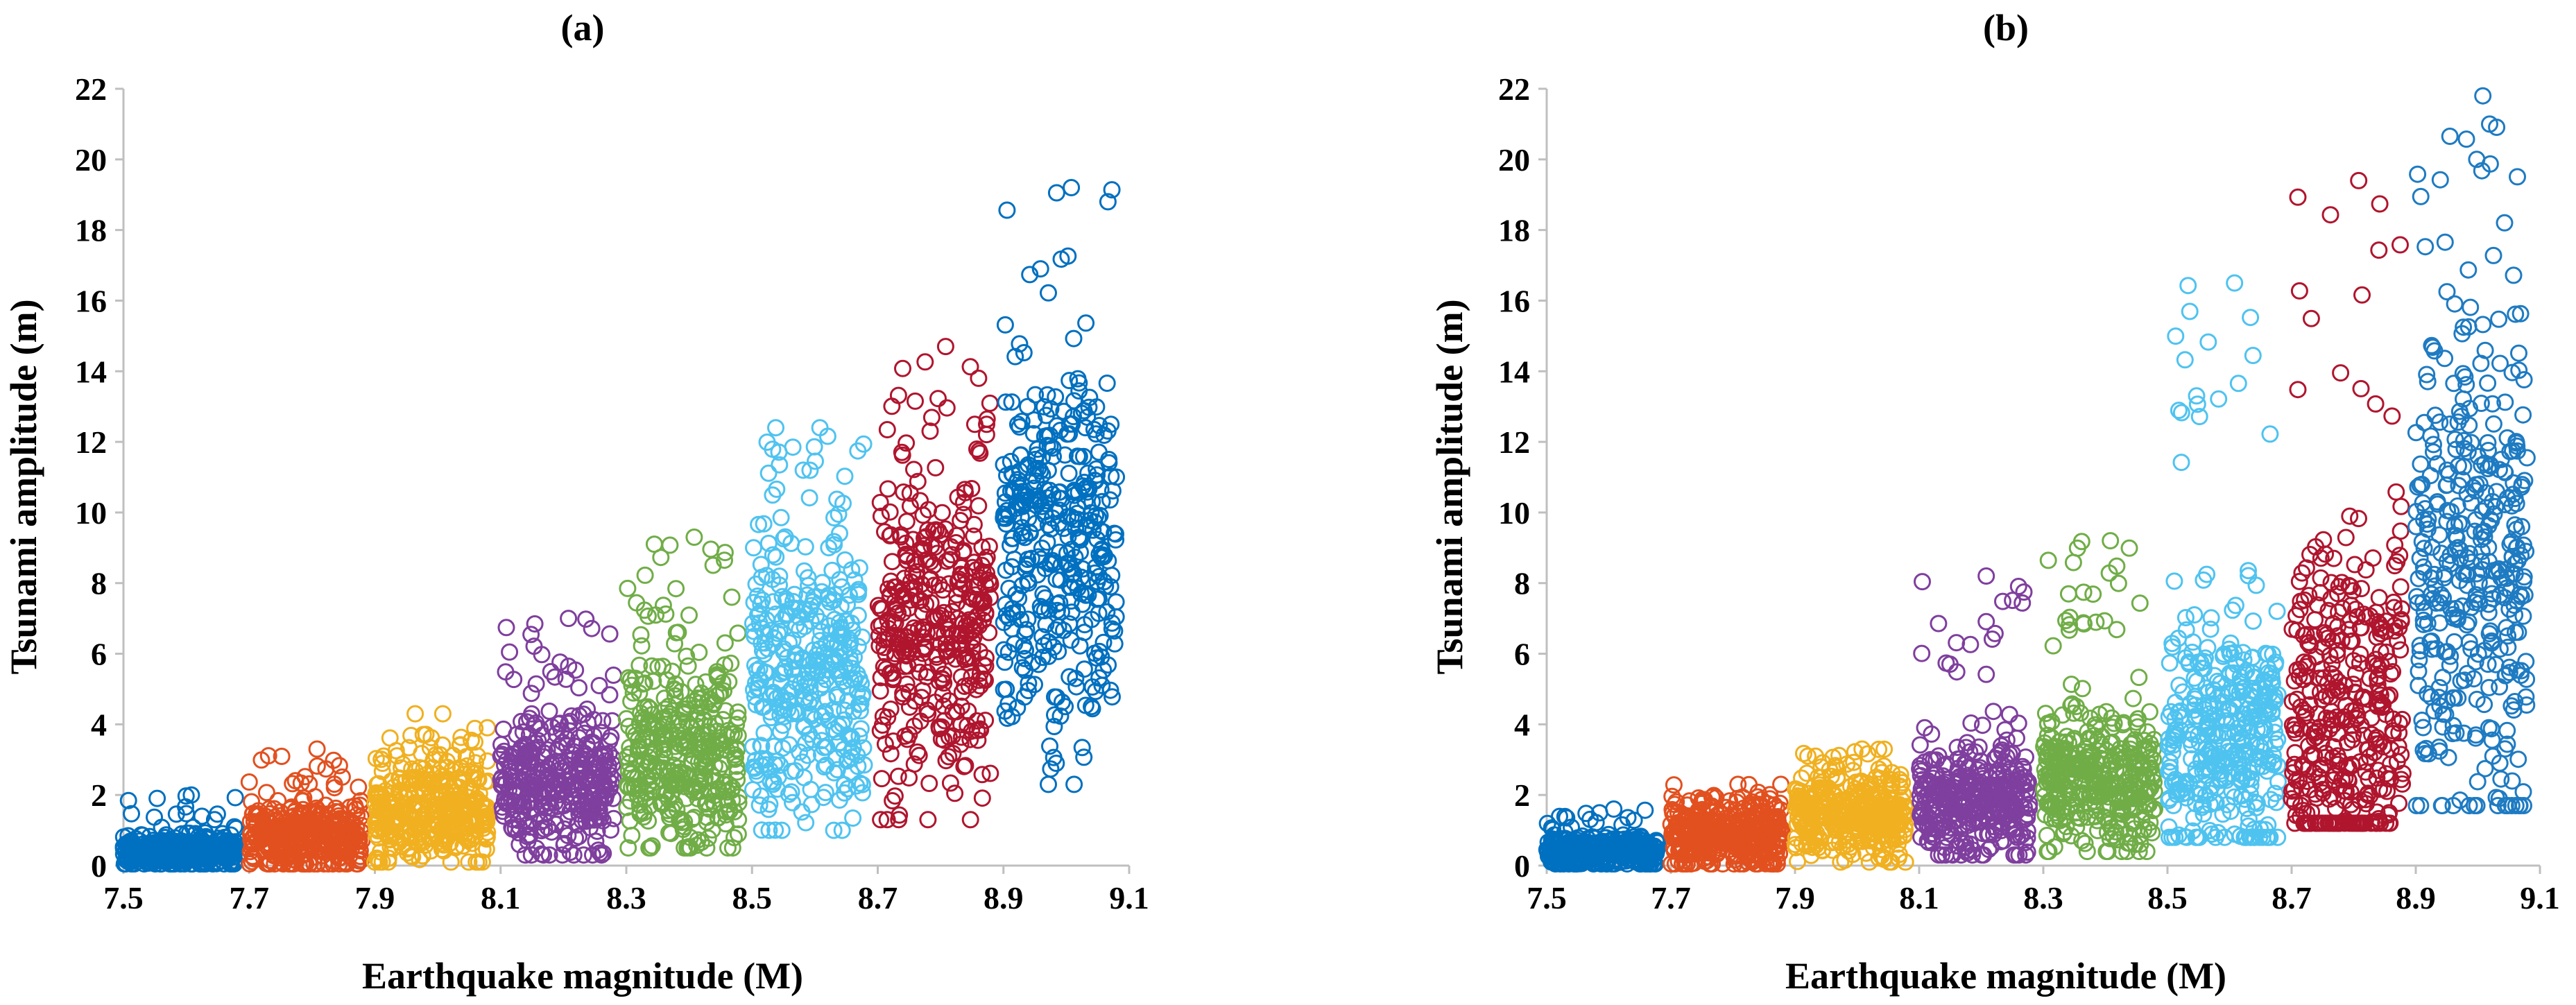 The image size is (2576, 1005). What do you see at coordinates (752, 898) in the screenshot?
I see `x-tick-label: 8.5` at bounding box center [752, 898].